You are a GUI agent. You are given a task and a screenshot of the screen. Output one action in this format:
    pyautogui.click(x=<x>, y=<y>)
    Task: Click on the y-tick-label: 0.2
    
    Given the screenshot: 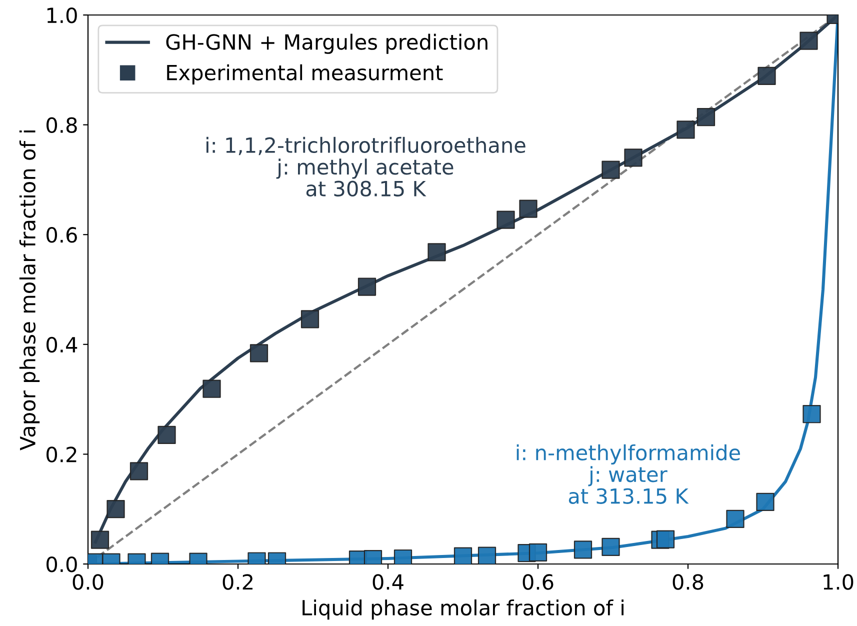 What is the action you would take?
    pyautogui.click(x=61, y=454)
    